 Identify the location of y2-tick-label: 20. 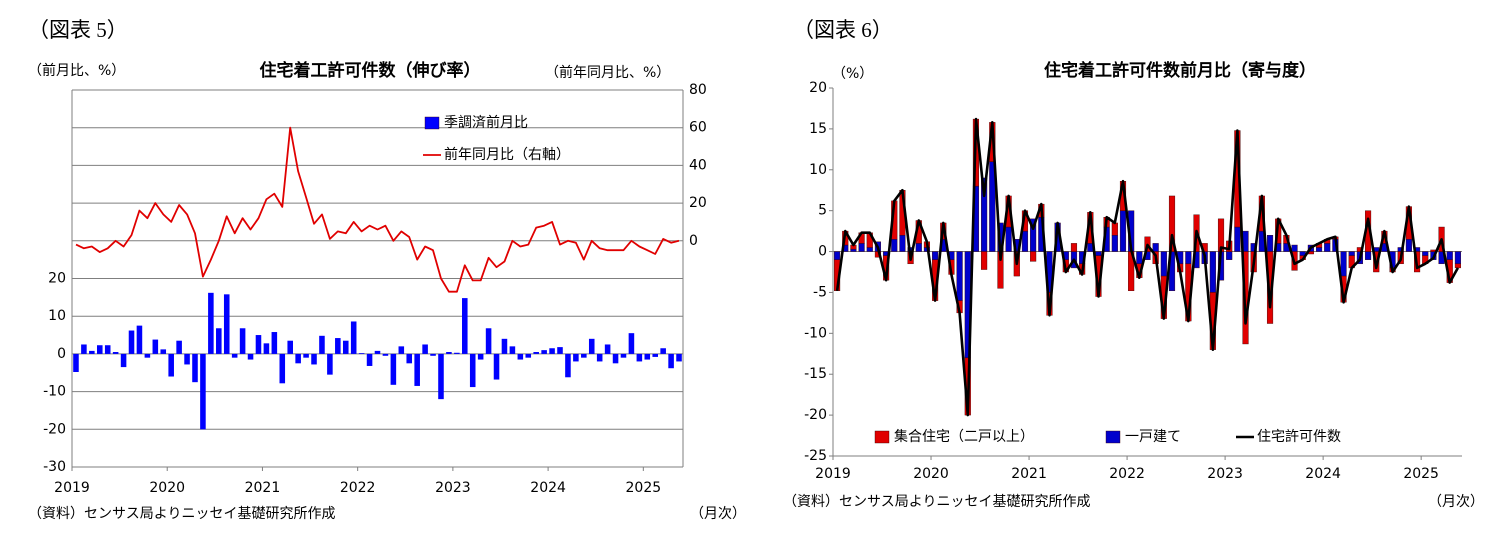
(698, 203).